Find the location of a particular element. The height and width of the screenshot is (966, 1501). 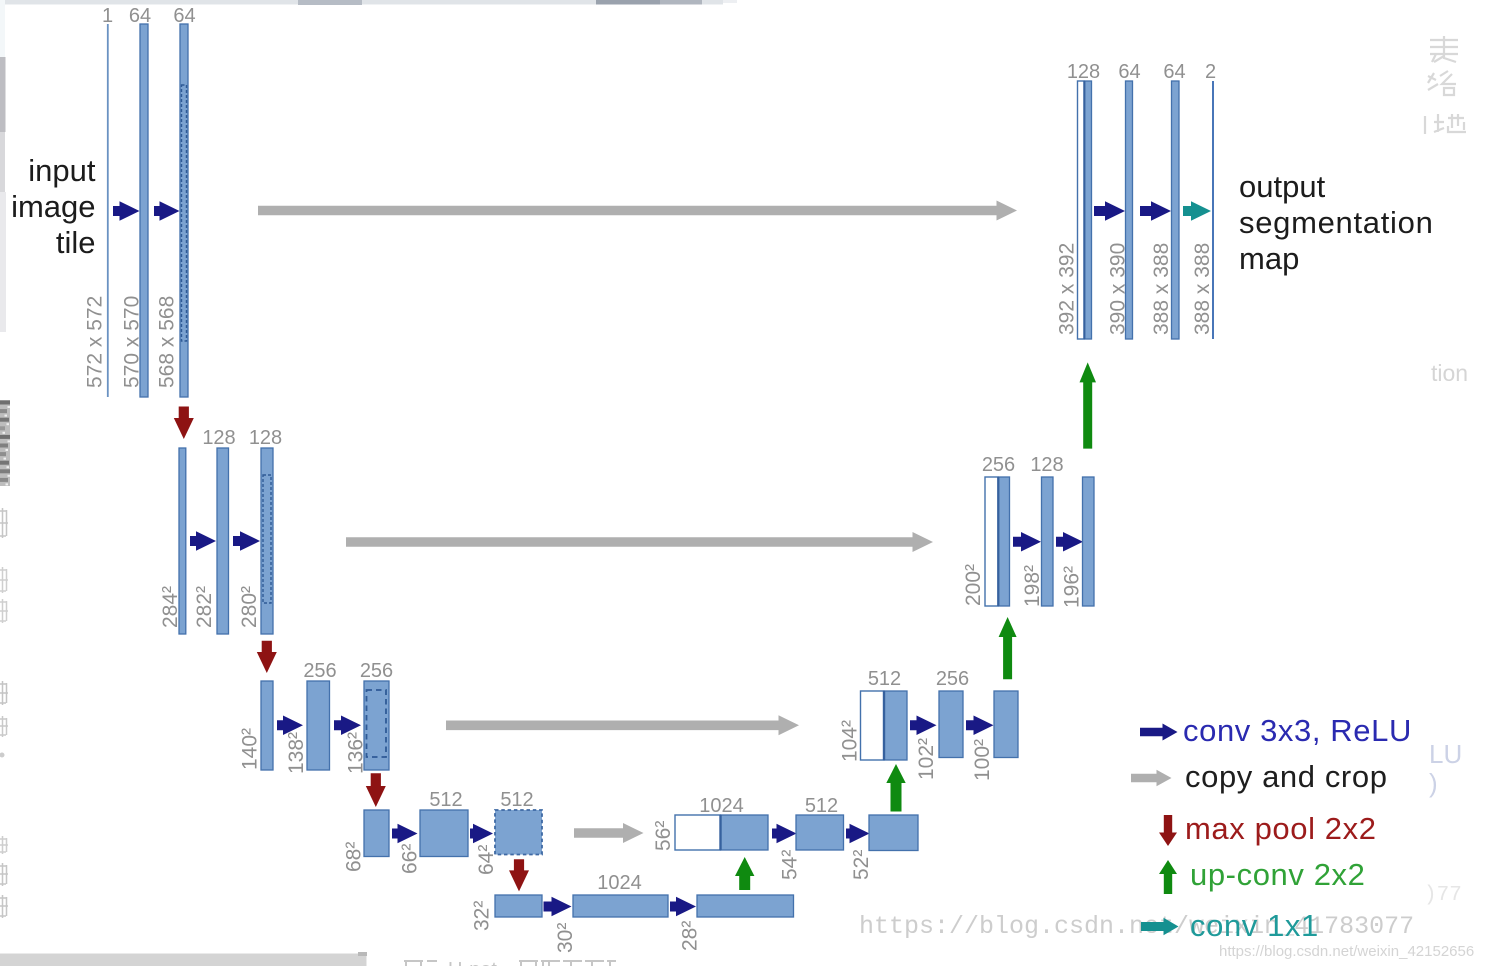

svg-text: 568 x 568 is located at coordinates (167, 342).